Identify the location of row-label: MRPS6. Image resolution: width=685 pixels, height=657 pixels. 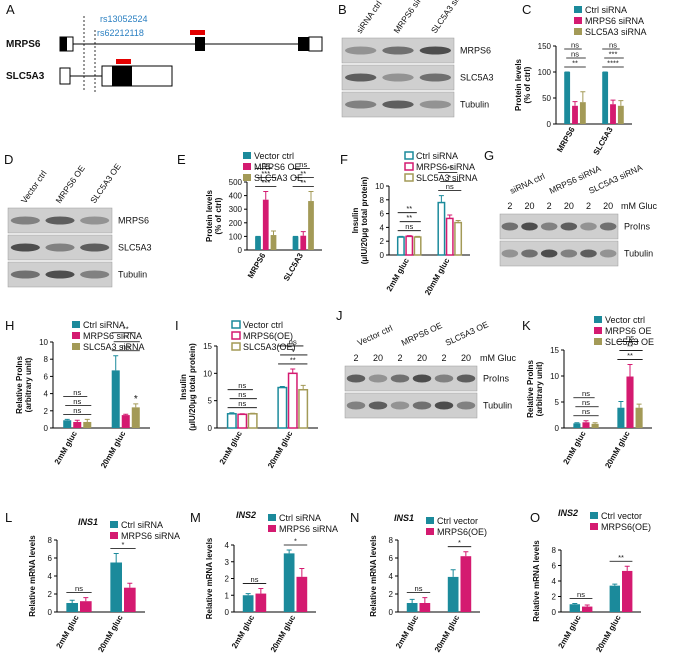
(475, 51).